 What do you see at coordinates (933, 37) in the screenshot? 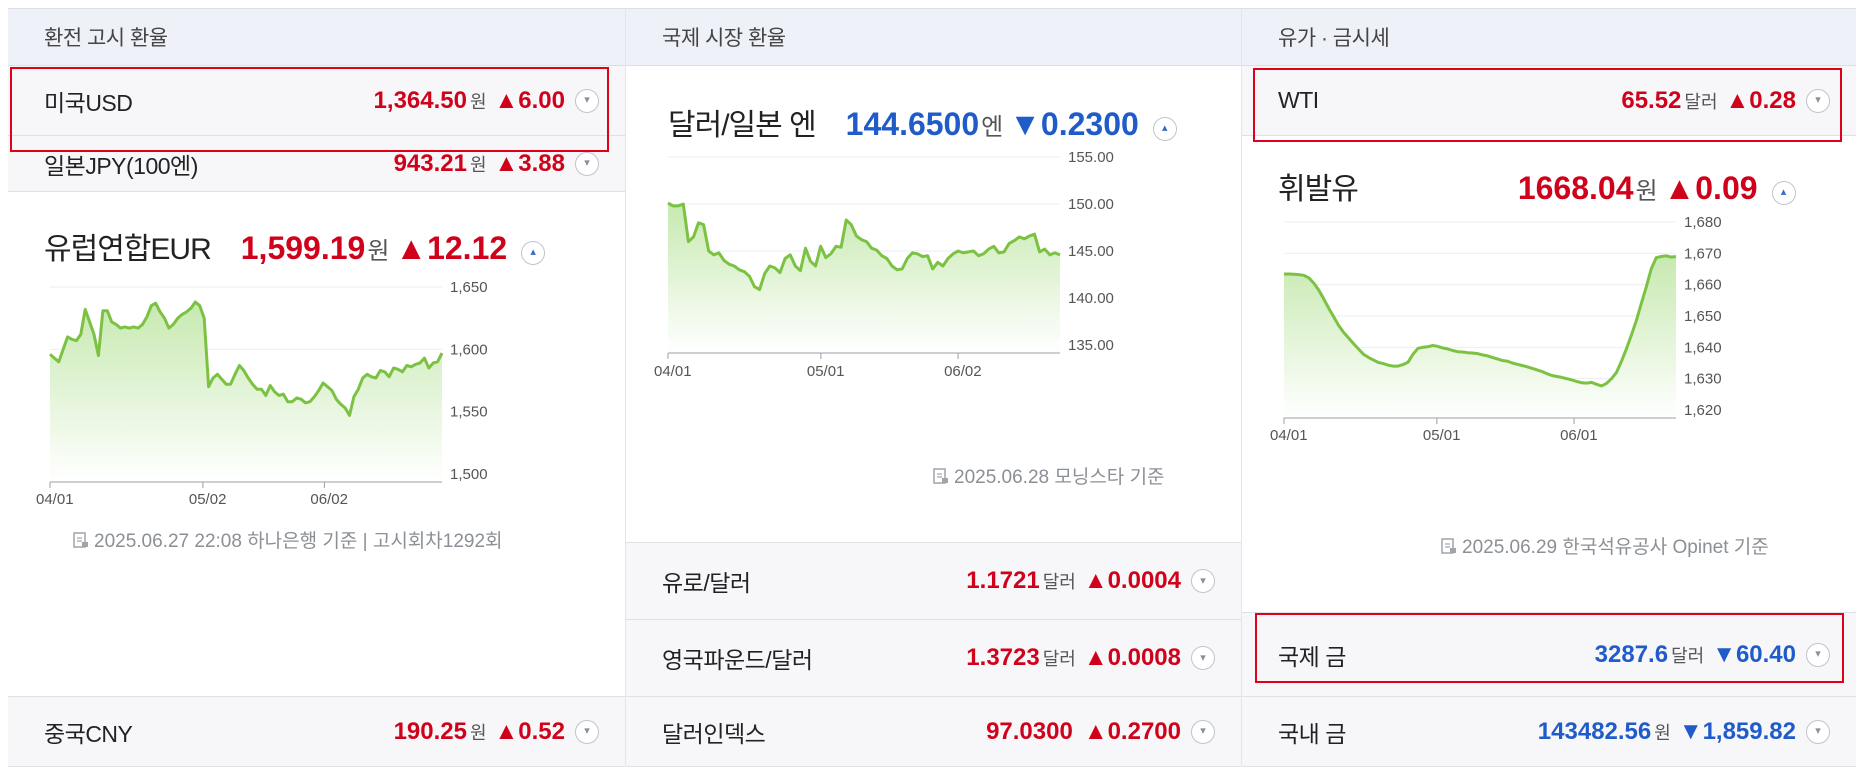
I see `column-header-intl-rates: 국제 시장 환율` at bounding box center [933, 37].